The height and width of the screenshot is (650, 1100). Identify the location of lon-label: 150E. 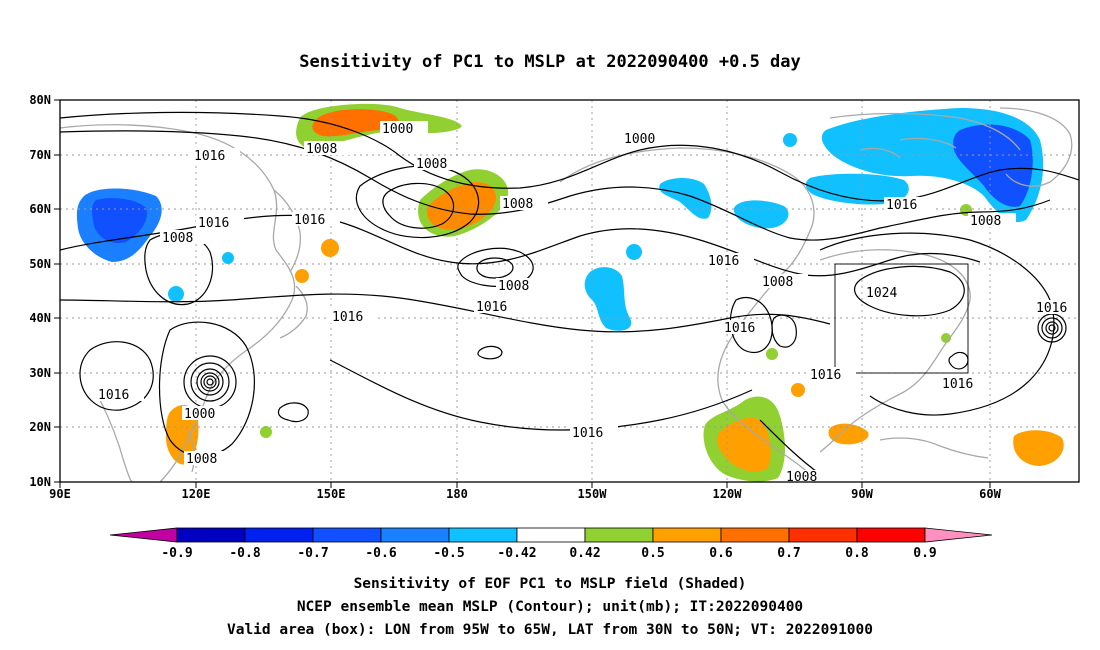
(331, 494).